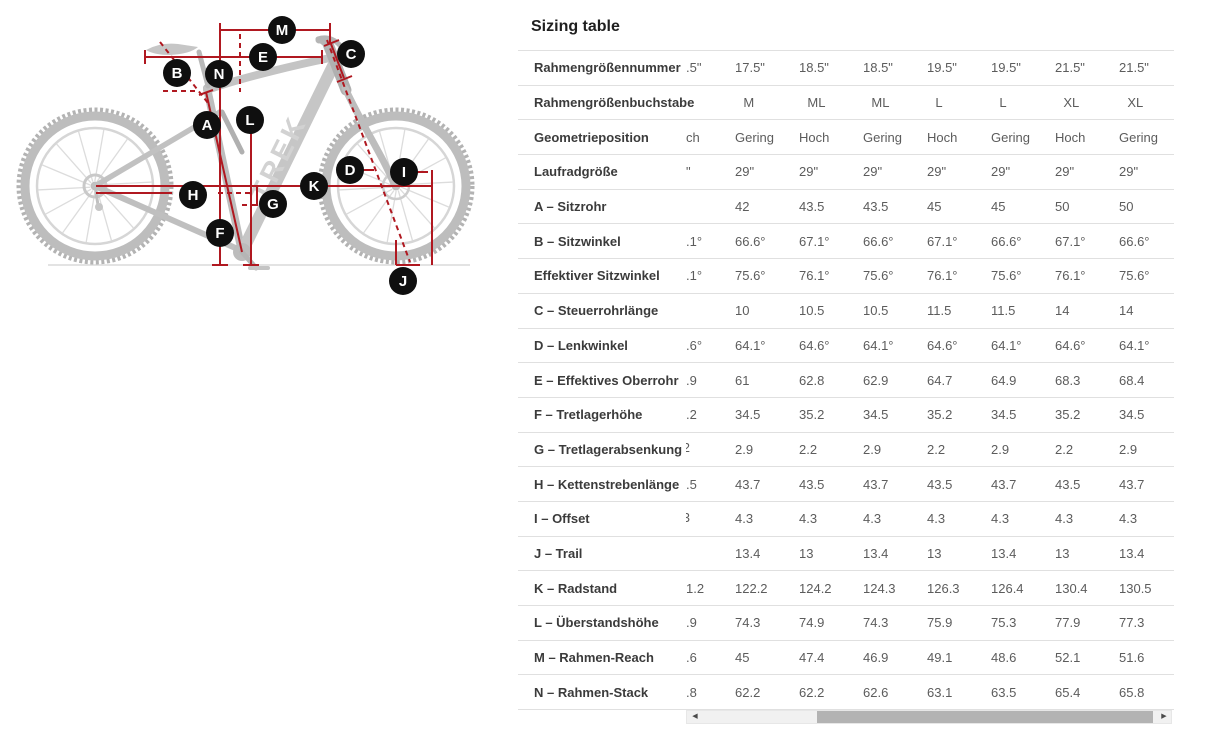 The image size is (1225, 733). I want to click on table-cell: 14, so click(1126, 311).